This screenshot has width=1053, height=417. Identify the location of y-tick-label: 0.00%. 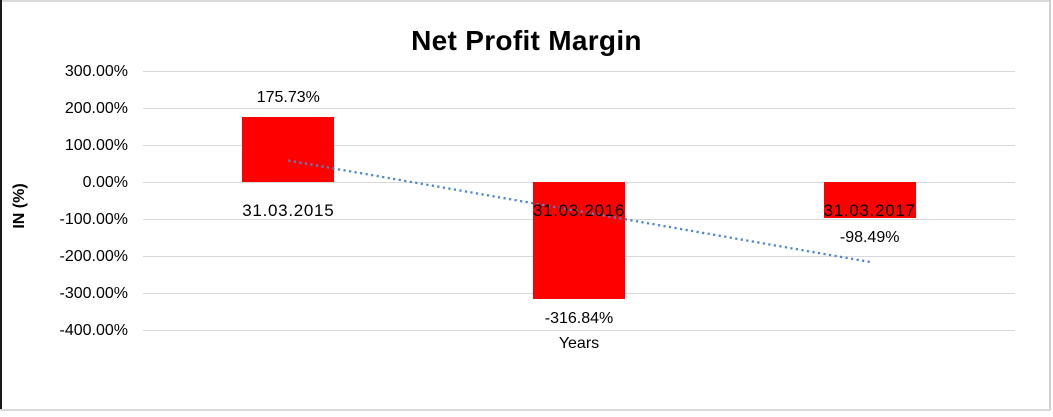
(105, 182).